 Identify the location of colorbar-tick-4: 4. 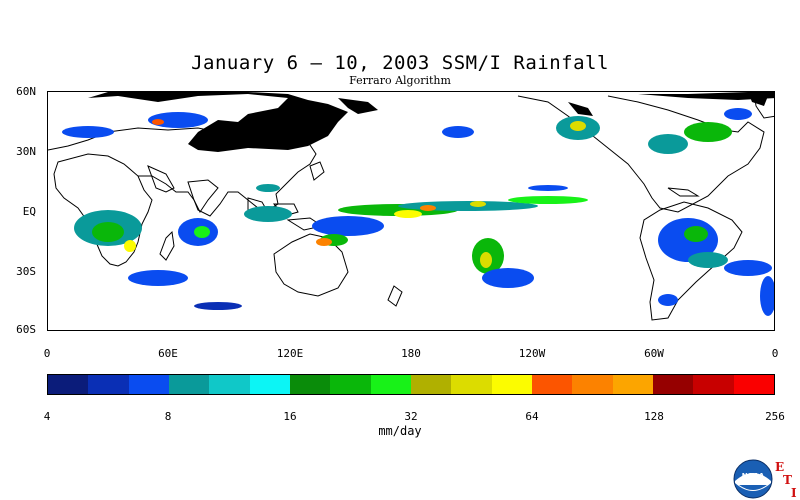
(47, 416).